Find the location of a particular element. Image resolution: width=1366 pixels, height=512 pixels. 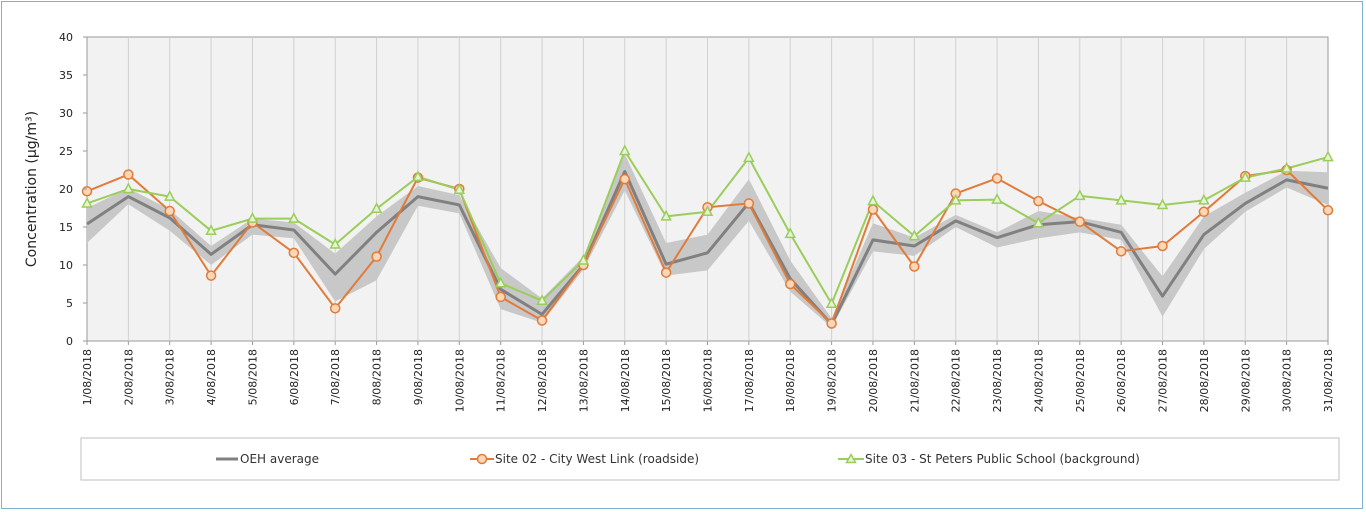

y-tick-label: 30 is located at coordinates (66, 113).